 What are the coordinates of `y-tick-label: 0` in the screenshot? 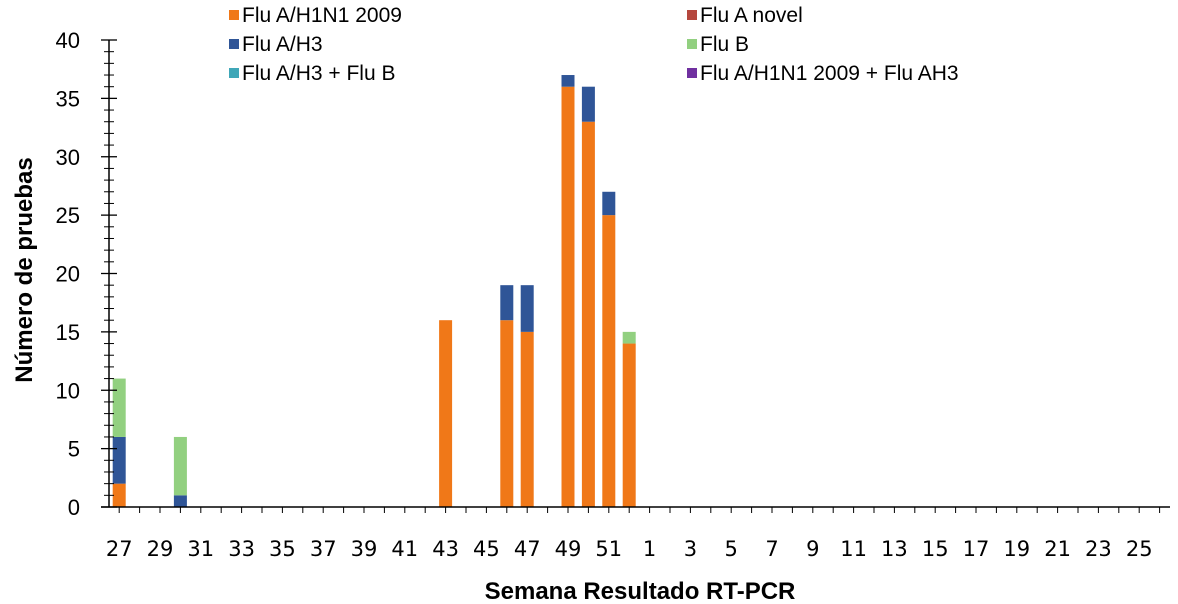 It's located at (74, 507).